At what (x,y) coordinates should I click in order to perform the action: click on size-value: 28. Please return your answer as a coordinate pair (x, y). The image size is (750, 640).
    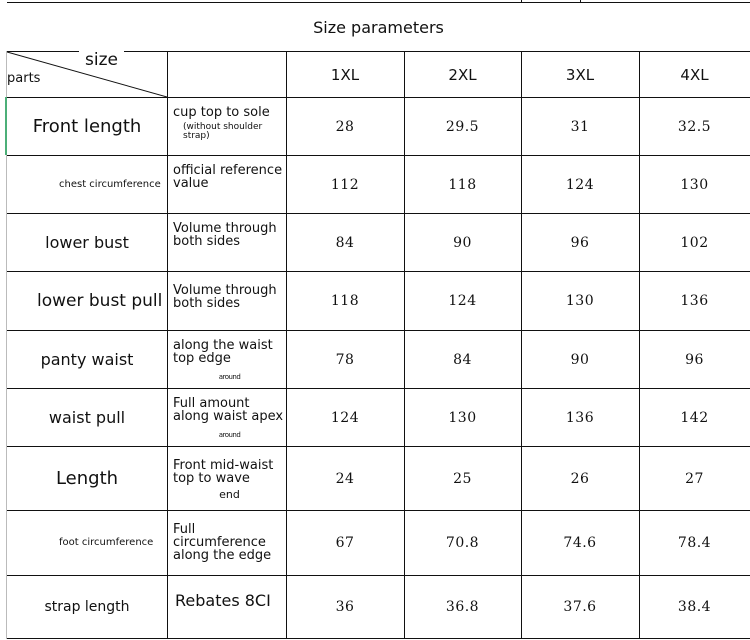
    Looking at the image, I should click on (345, 126).